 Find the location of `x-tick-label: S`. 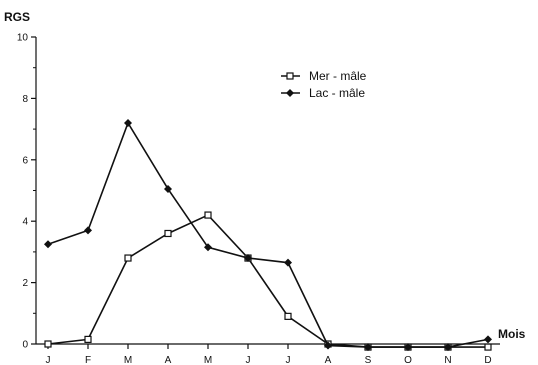

x-tick-label: S is located at coordinates (368, 360).